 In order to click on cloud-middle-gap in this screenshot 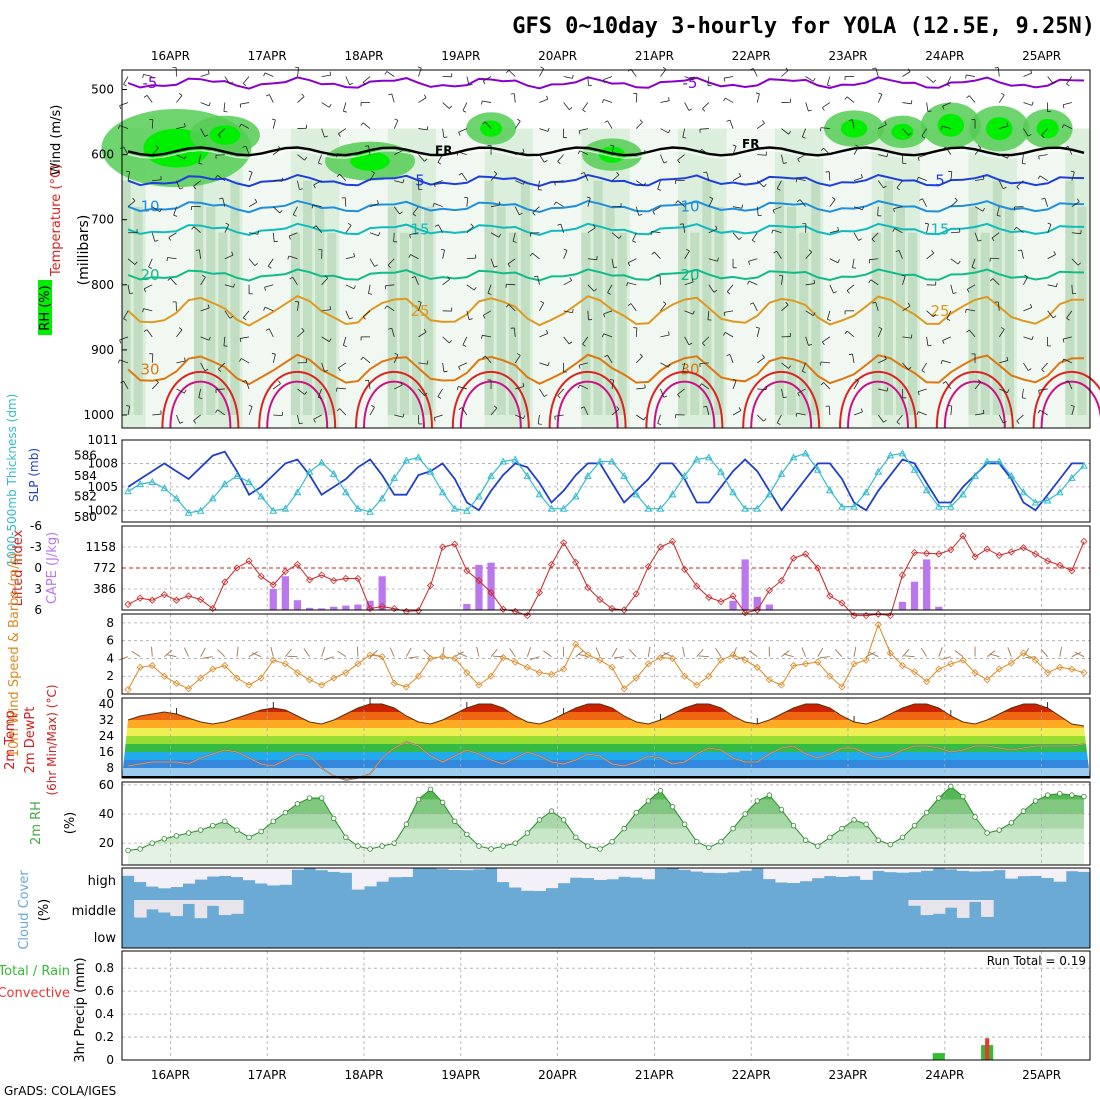, I will do `click(987, 908)`.